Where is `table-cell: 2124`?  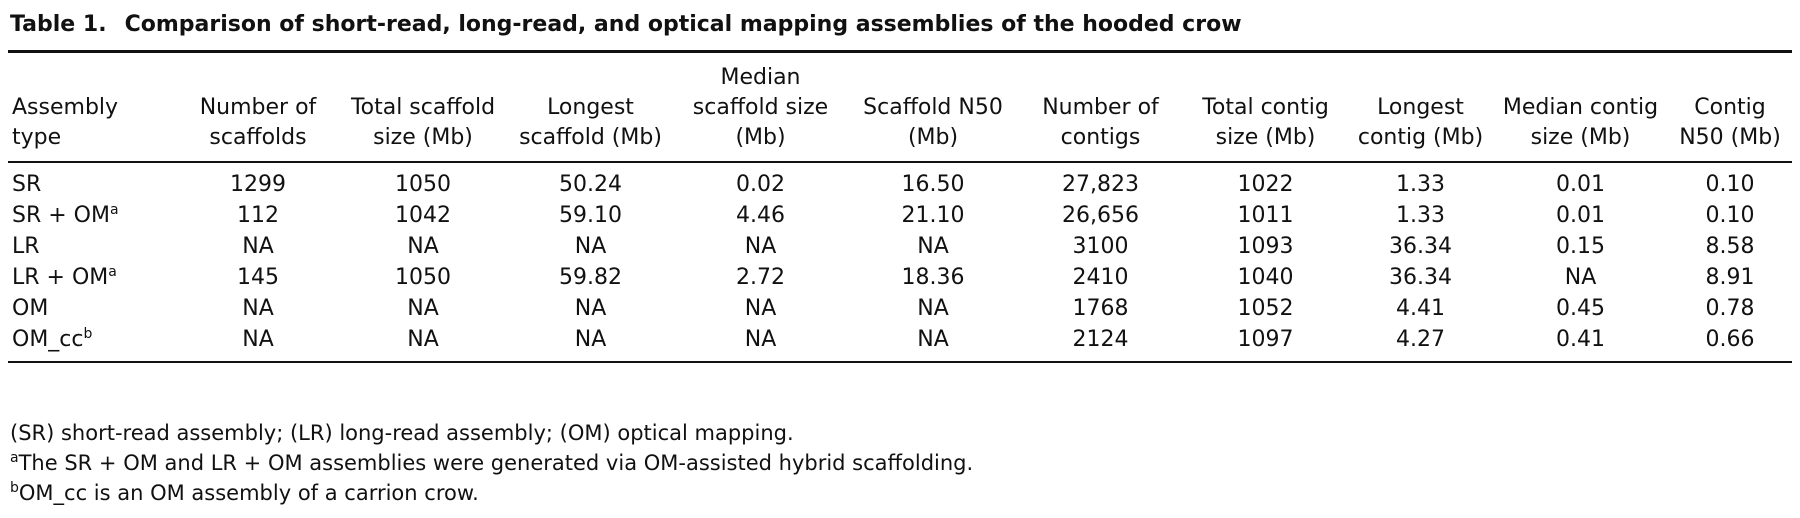 table-cell: 2124 is located at coordinates (1100, 343).